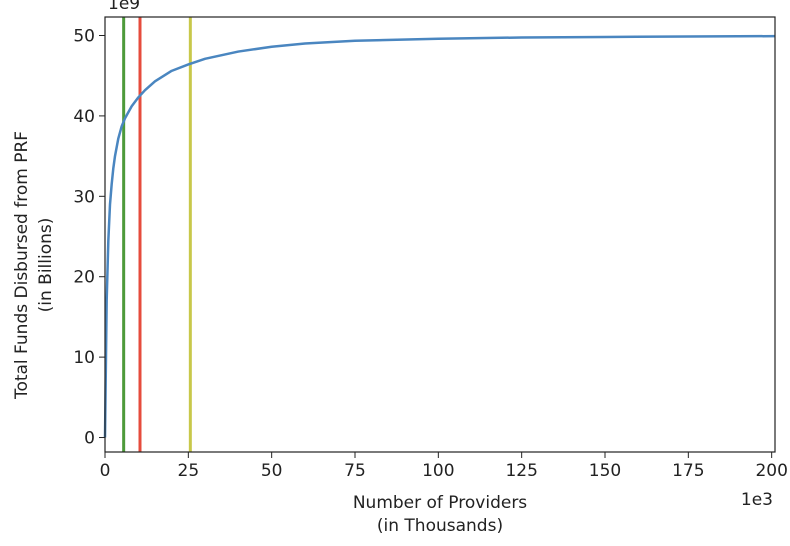 The height and width of the screenshot is (546, 790). Describe the element at coordinates (355, 471) in the screenshot. I see `x-tick-label: 75` at that location.